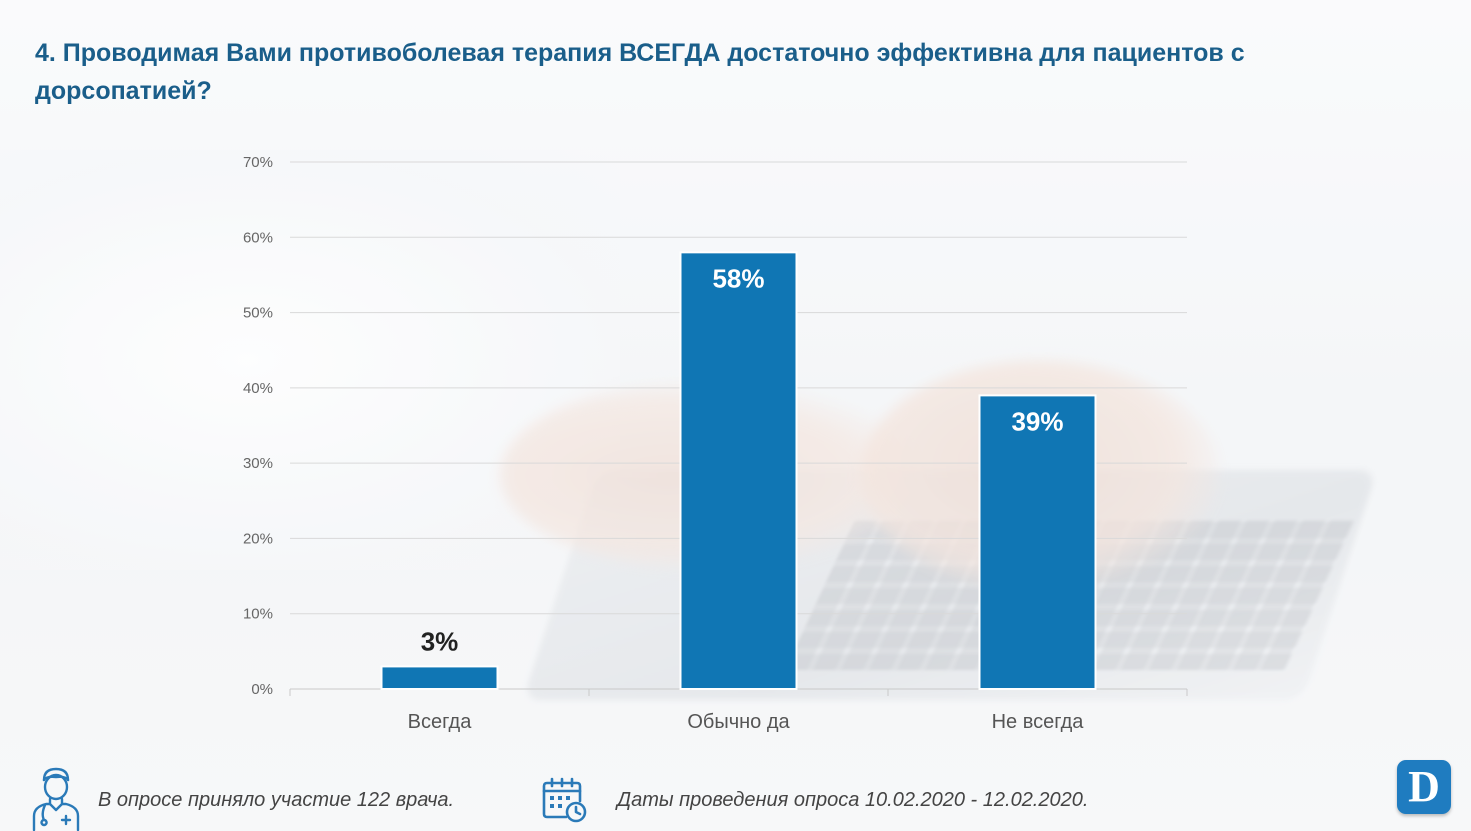 Image resolution: width=1471 pixels, height=831 pixels. What do you see at coordinates (258, 463) in the screenshot?
I see `y-tick-label: 30%` at bounding box center [258, 463].